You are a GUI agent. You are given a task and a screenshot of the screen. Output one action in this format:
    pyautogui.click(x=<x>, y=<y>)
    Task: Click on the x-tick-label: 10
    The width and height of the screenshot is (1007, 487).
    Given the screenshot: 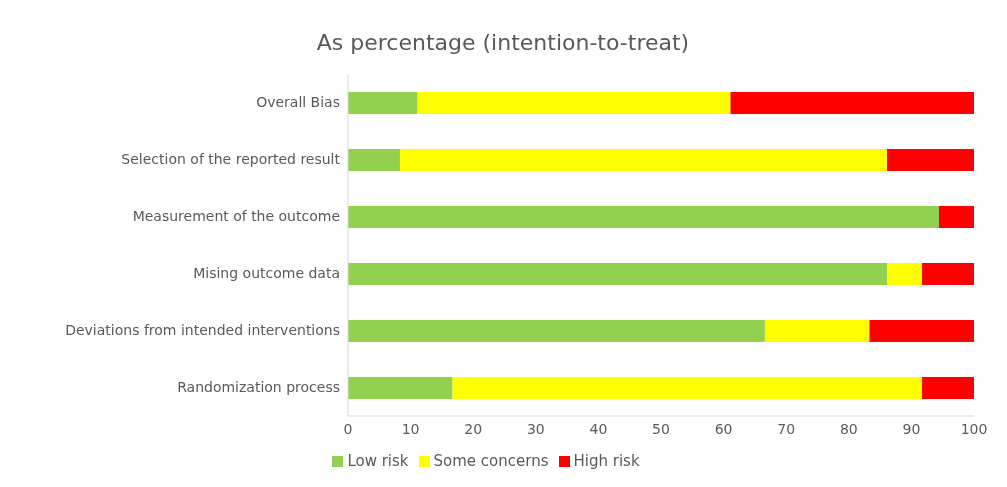 What is the action you would take?
    pyautogui.click(x=410, y=428)
    